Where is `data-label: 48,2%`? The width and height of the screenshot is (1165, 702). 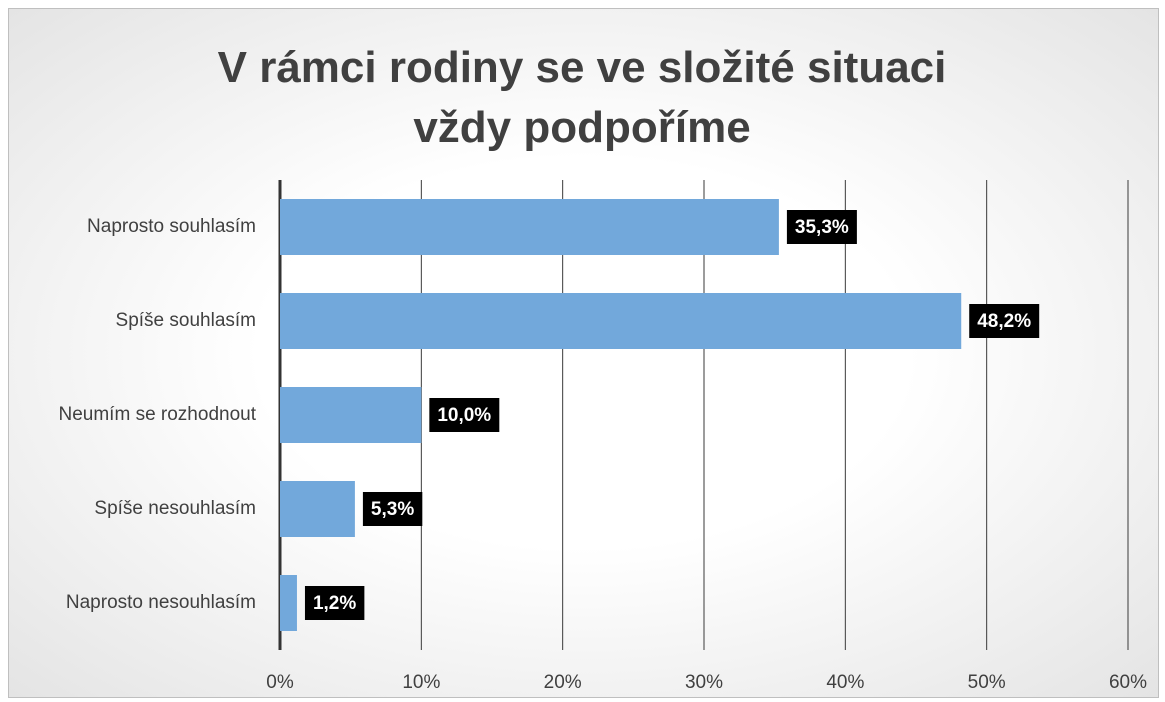
data-label: 48,2% is located at coordinates (1004, 321).